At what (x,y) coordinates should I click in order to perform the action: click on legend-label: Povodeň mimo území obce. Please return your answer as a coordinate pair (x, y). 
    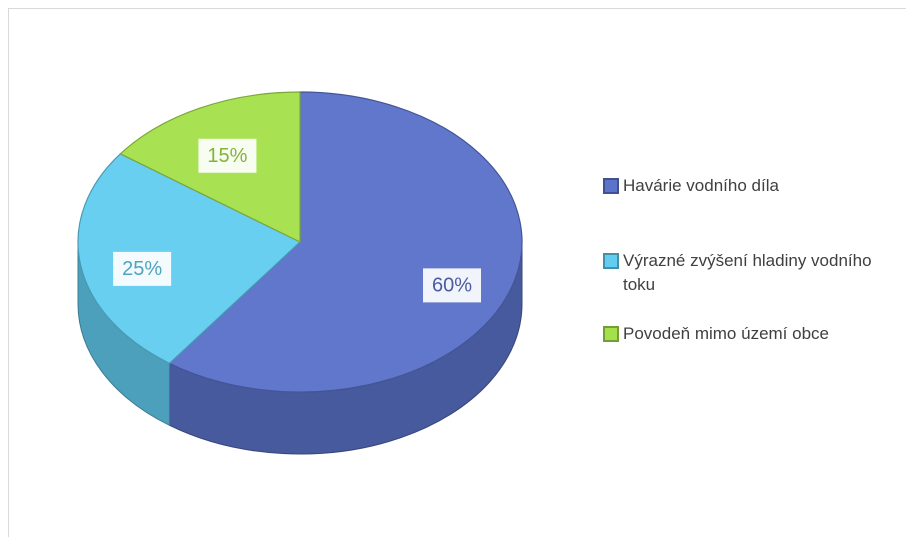
    Looking at the image, I should click on (726, 333).